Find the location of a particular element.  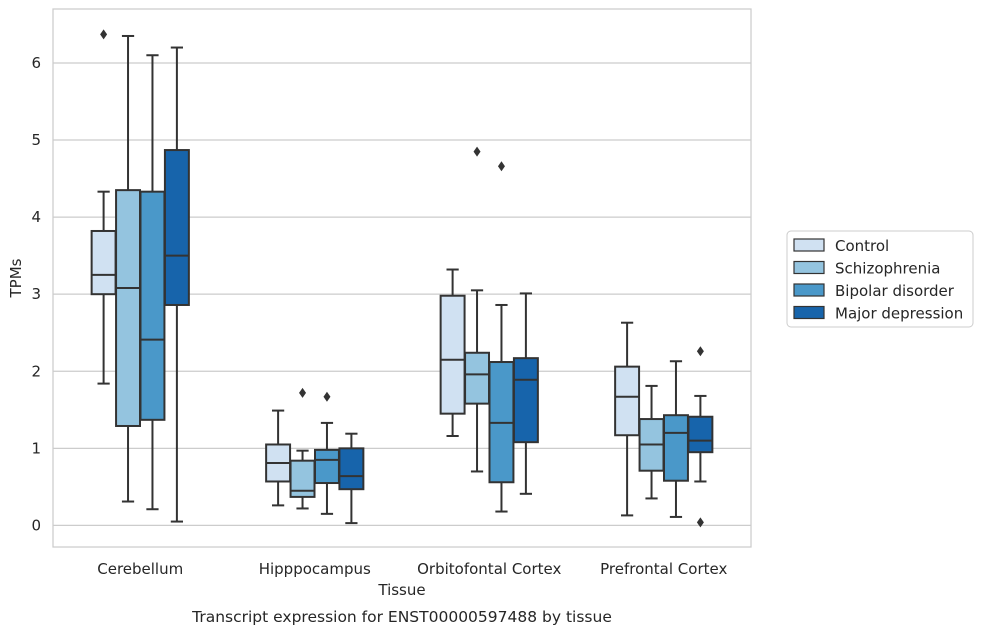

y-tick-label: 4 is located at coordinates (36, 217).